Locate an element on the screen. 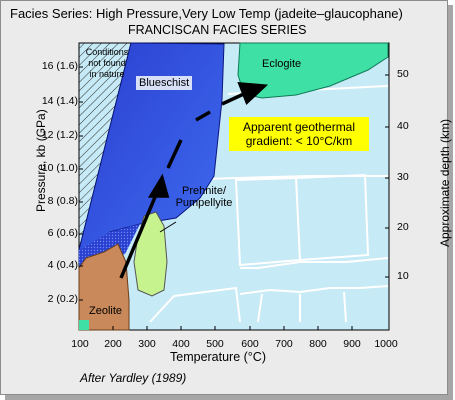  geotherm-label: Apparent geothermal gradient: < 10°C/km is located at coordinates (299, 134).